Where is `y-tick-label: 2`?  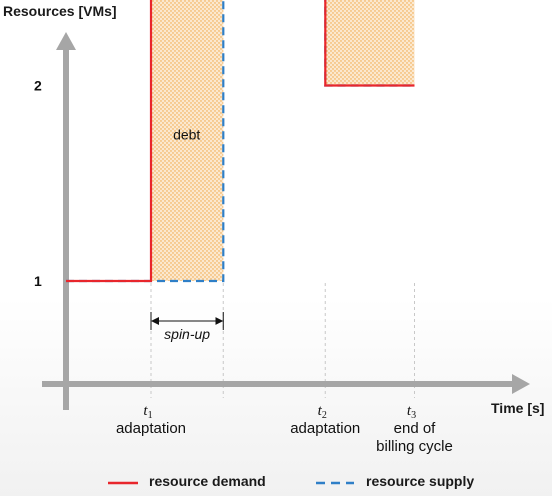 y-tick-label: 2 is located at coordinates (38, 86).